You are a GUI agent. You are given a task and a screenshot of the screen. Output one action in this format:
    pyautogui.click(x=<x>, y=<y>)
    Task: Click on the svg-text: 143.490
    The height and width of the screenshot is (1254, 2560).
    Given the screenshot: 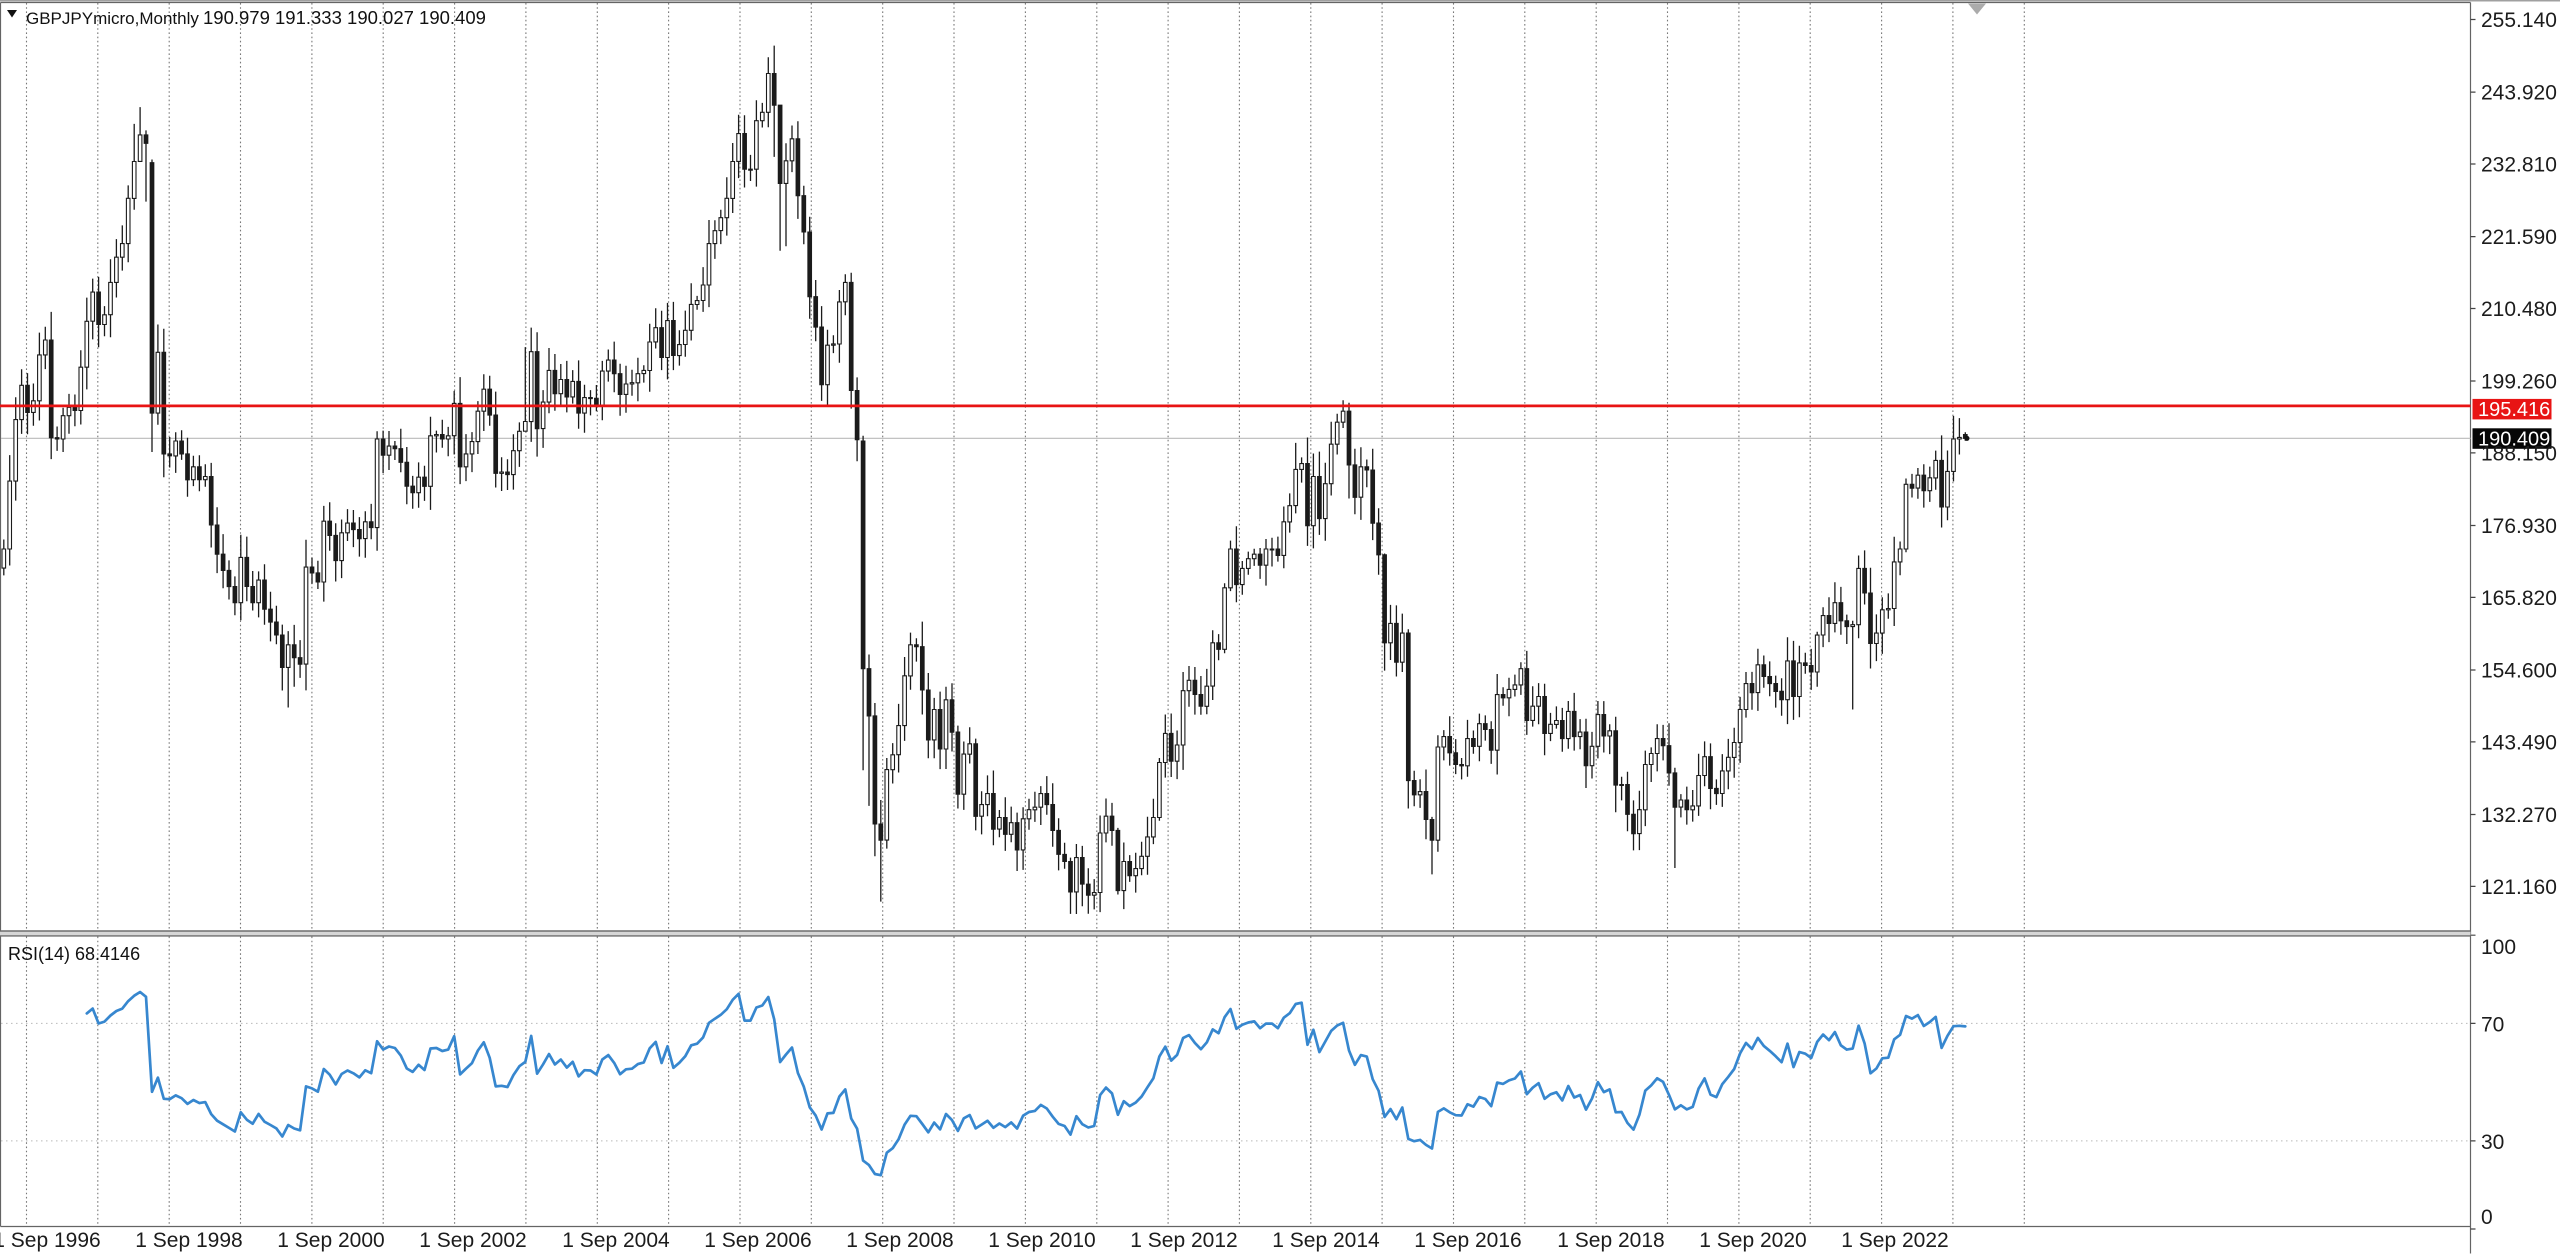 What is the action you would take?
    pyautogui.click(x=2519, y=742)
    